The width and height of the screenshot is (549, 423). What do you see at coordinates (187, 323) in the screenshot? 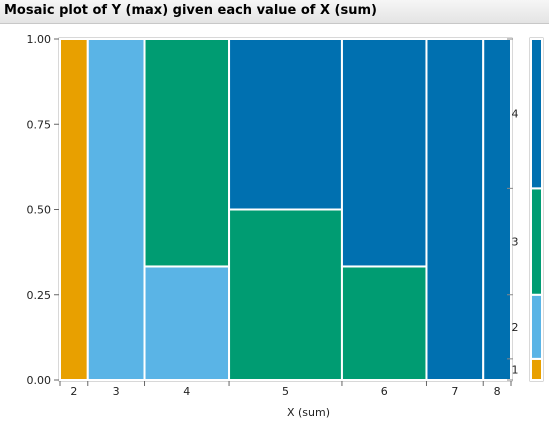
I see `mosaic-cell-x4-y2` at bounding box center [187, 323].